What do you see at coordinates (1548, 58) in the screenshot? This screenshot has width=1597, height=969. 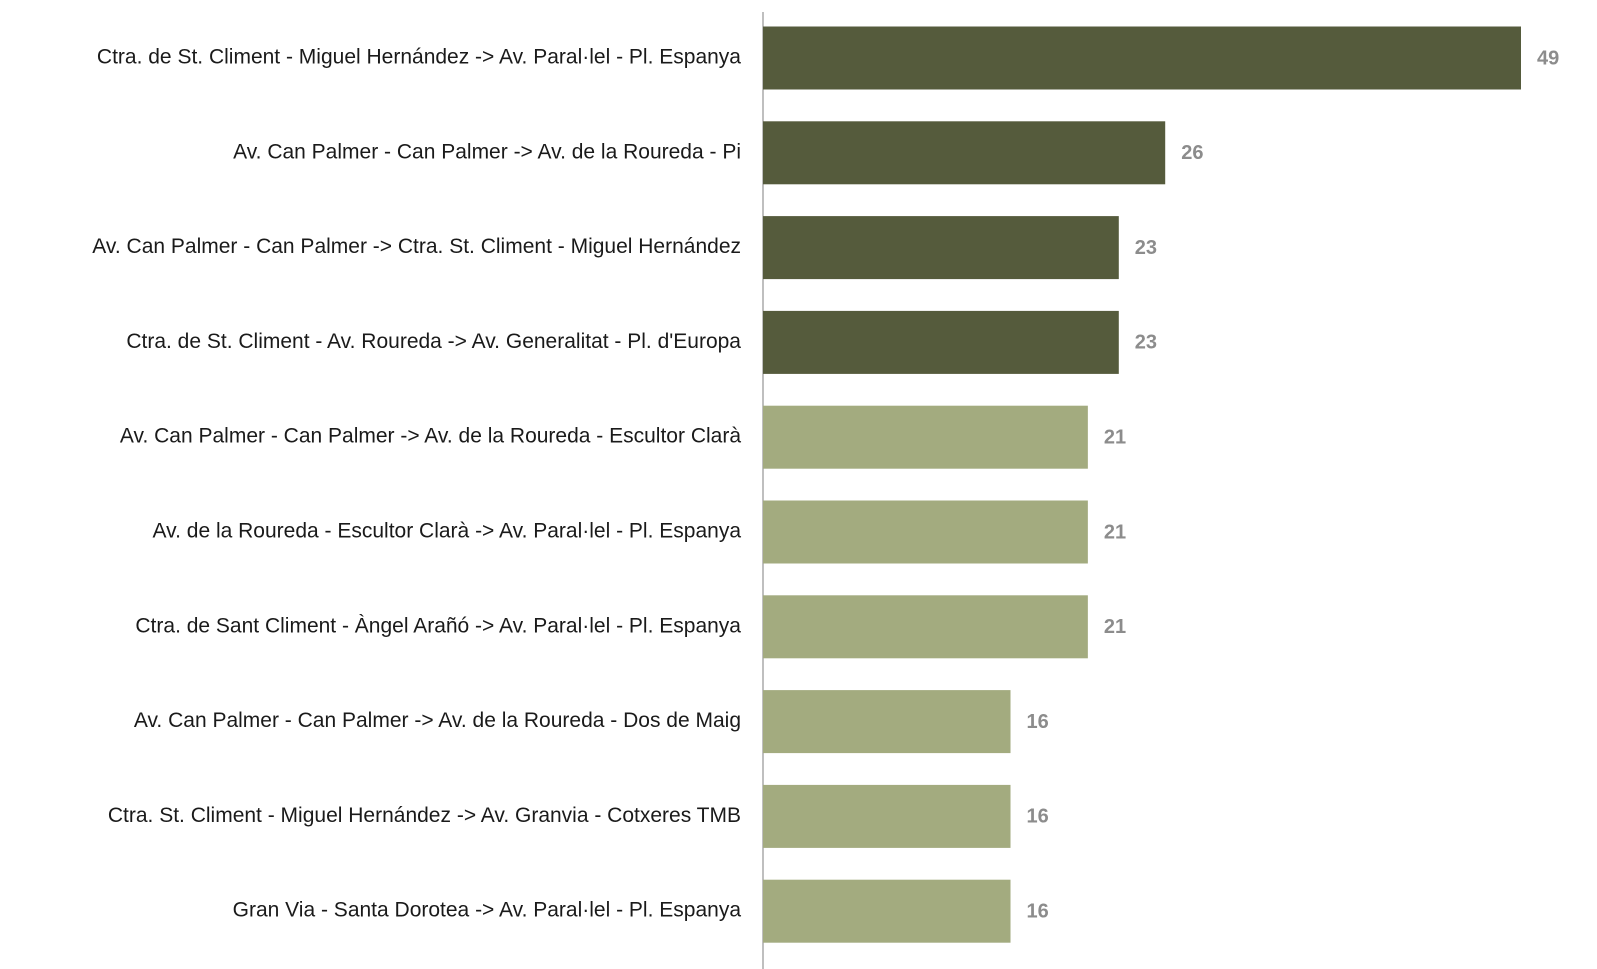 I see `value-label: 49` at bounding box center [1548, 58].